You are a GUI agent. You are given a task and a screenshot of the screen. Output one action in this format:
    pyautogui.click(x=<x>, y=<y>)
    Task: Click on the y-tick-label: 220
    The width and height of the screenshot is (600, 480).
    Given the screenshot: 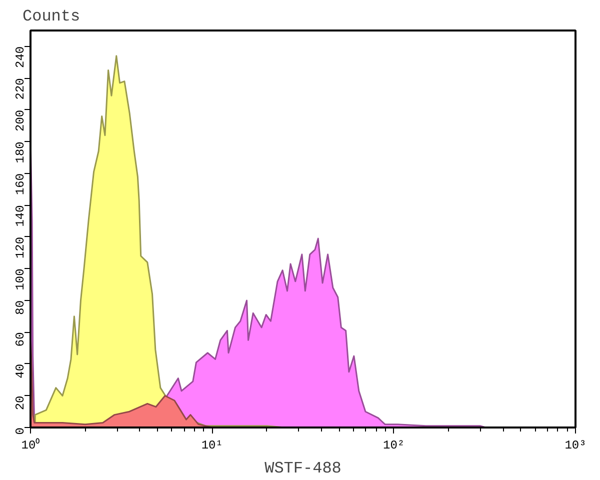 What is the action you would take?
    pyautogui.click(x=21, y=89)
    